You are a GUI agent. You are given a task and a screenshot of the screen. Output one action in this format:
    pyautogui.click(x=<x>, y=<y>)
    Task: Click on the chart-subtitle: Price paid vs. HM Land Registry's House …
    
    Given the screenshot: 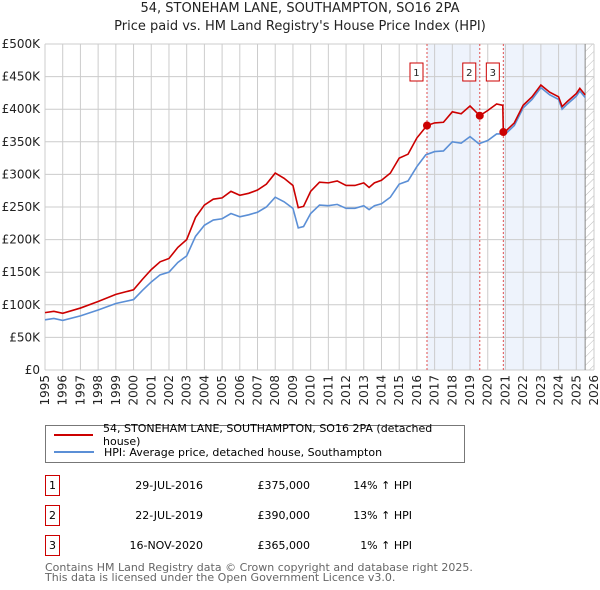 What is the action you would take?
    pyautogui.click(x=300, y=26)
    